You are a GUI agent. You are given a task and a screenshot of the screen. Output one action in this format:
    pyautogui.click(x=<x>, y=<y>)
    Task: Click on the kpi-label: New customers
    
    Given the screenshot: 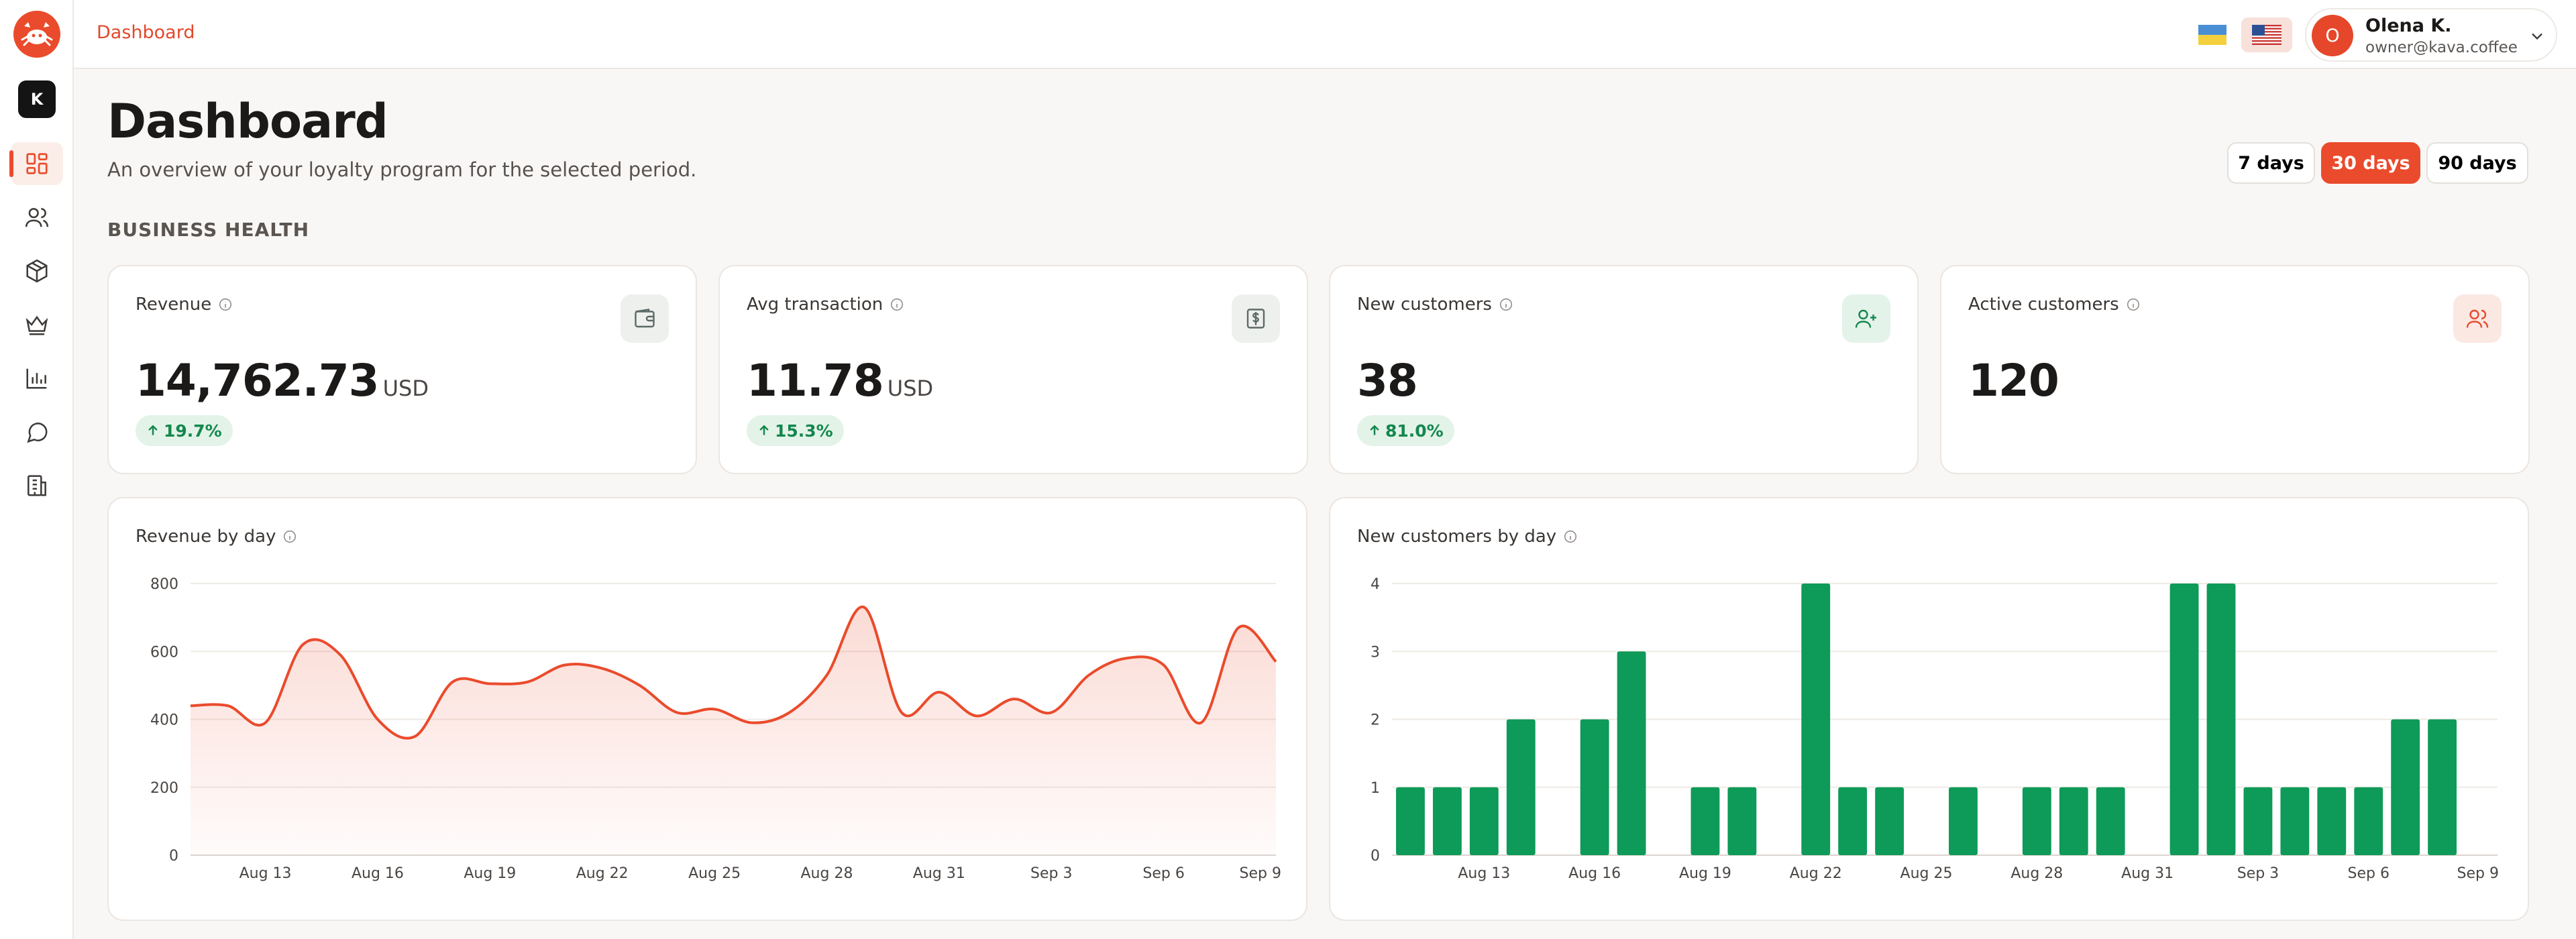 What is the action you would take?
    pyautogui.click(x=1424, y=304)
    